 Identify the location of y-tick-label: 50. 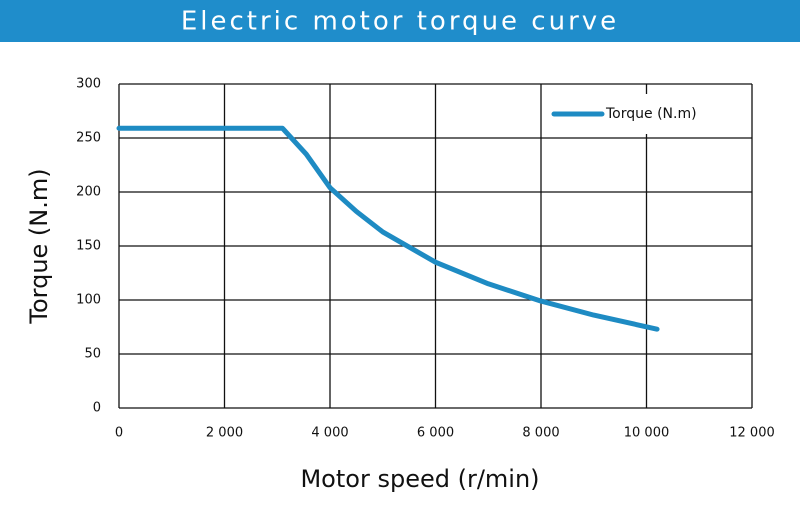
(92, 354).